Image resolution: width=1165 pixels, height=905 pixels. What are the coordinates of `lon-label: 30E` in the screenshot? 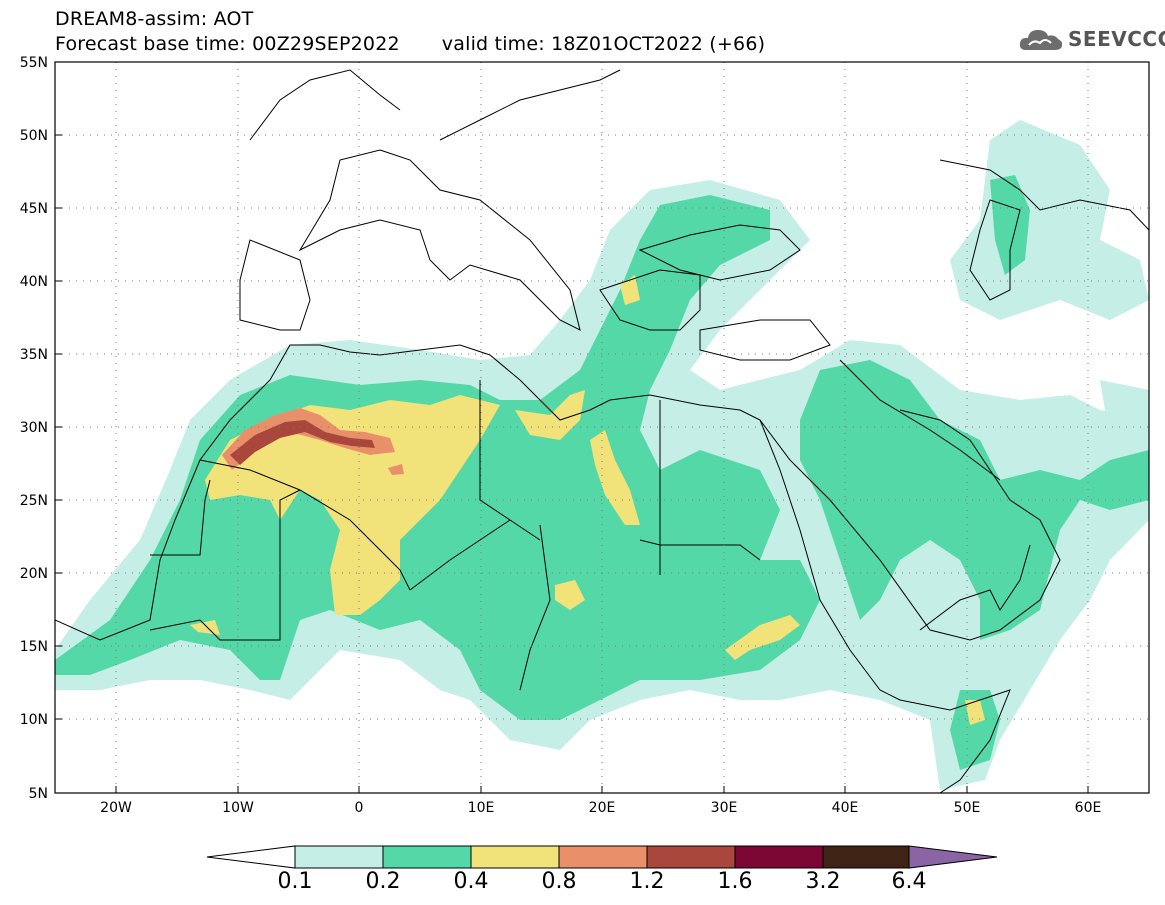 It's located at (724, 808).